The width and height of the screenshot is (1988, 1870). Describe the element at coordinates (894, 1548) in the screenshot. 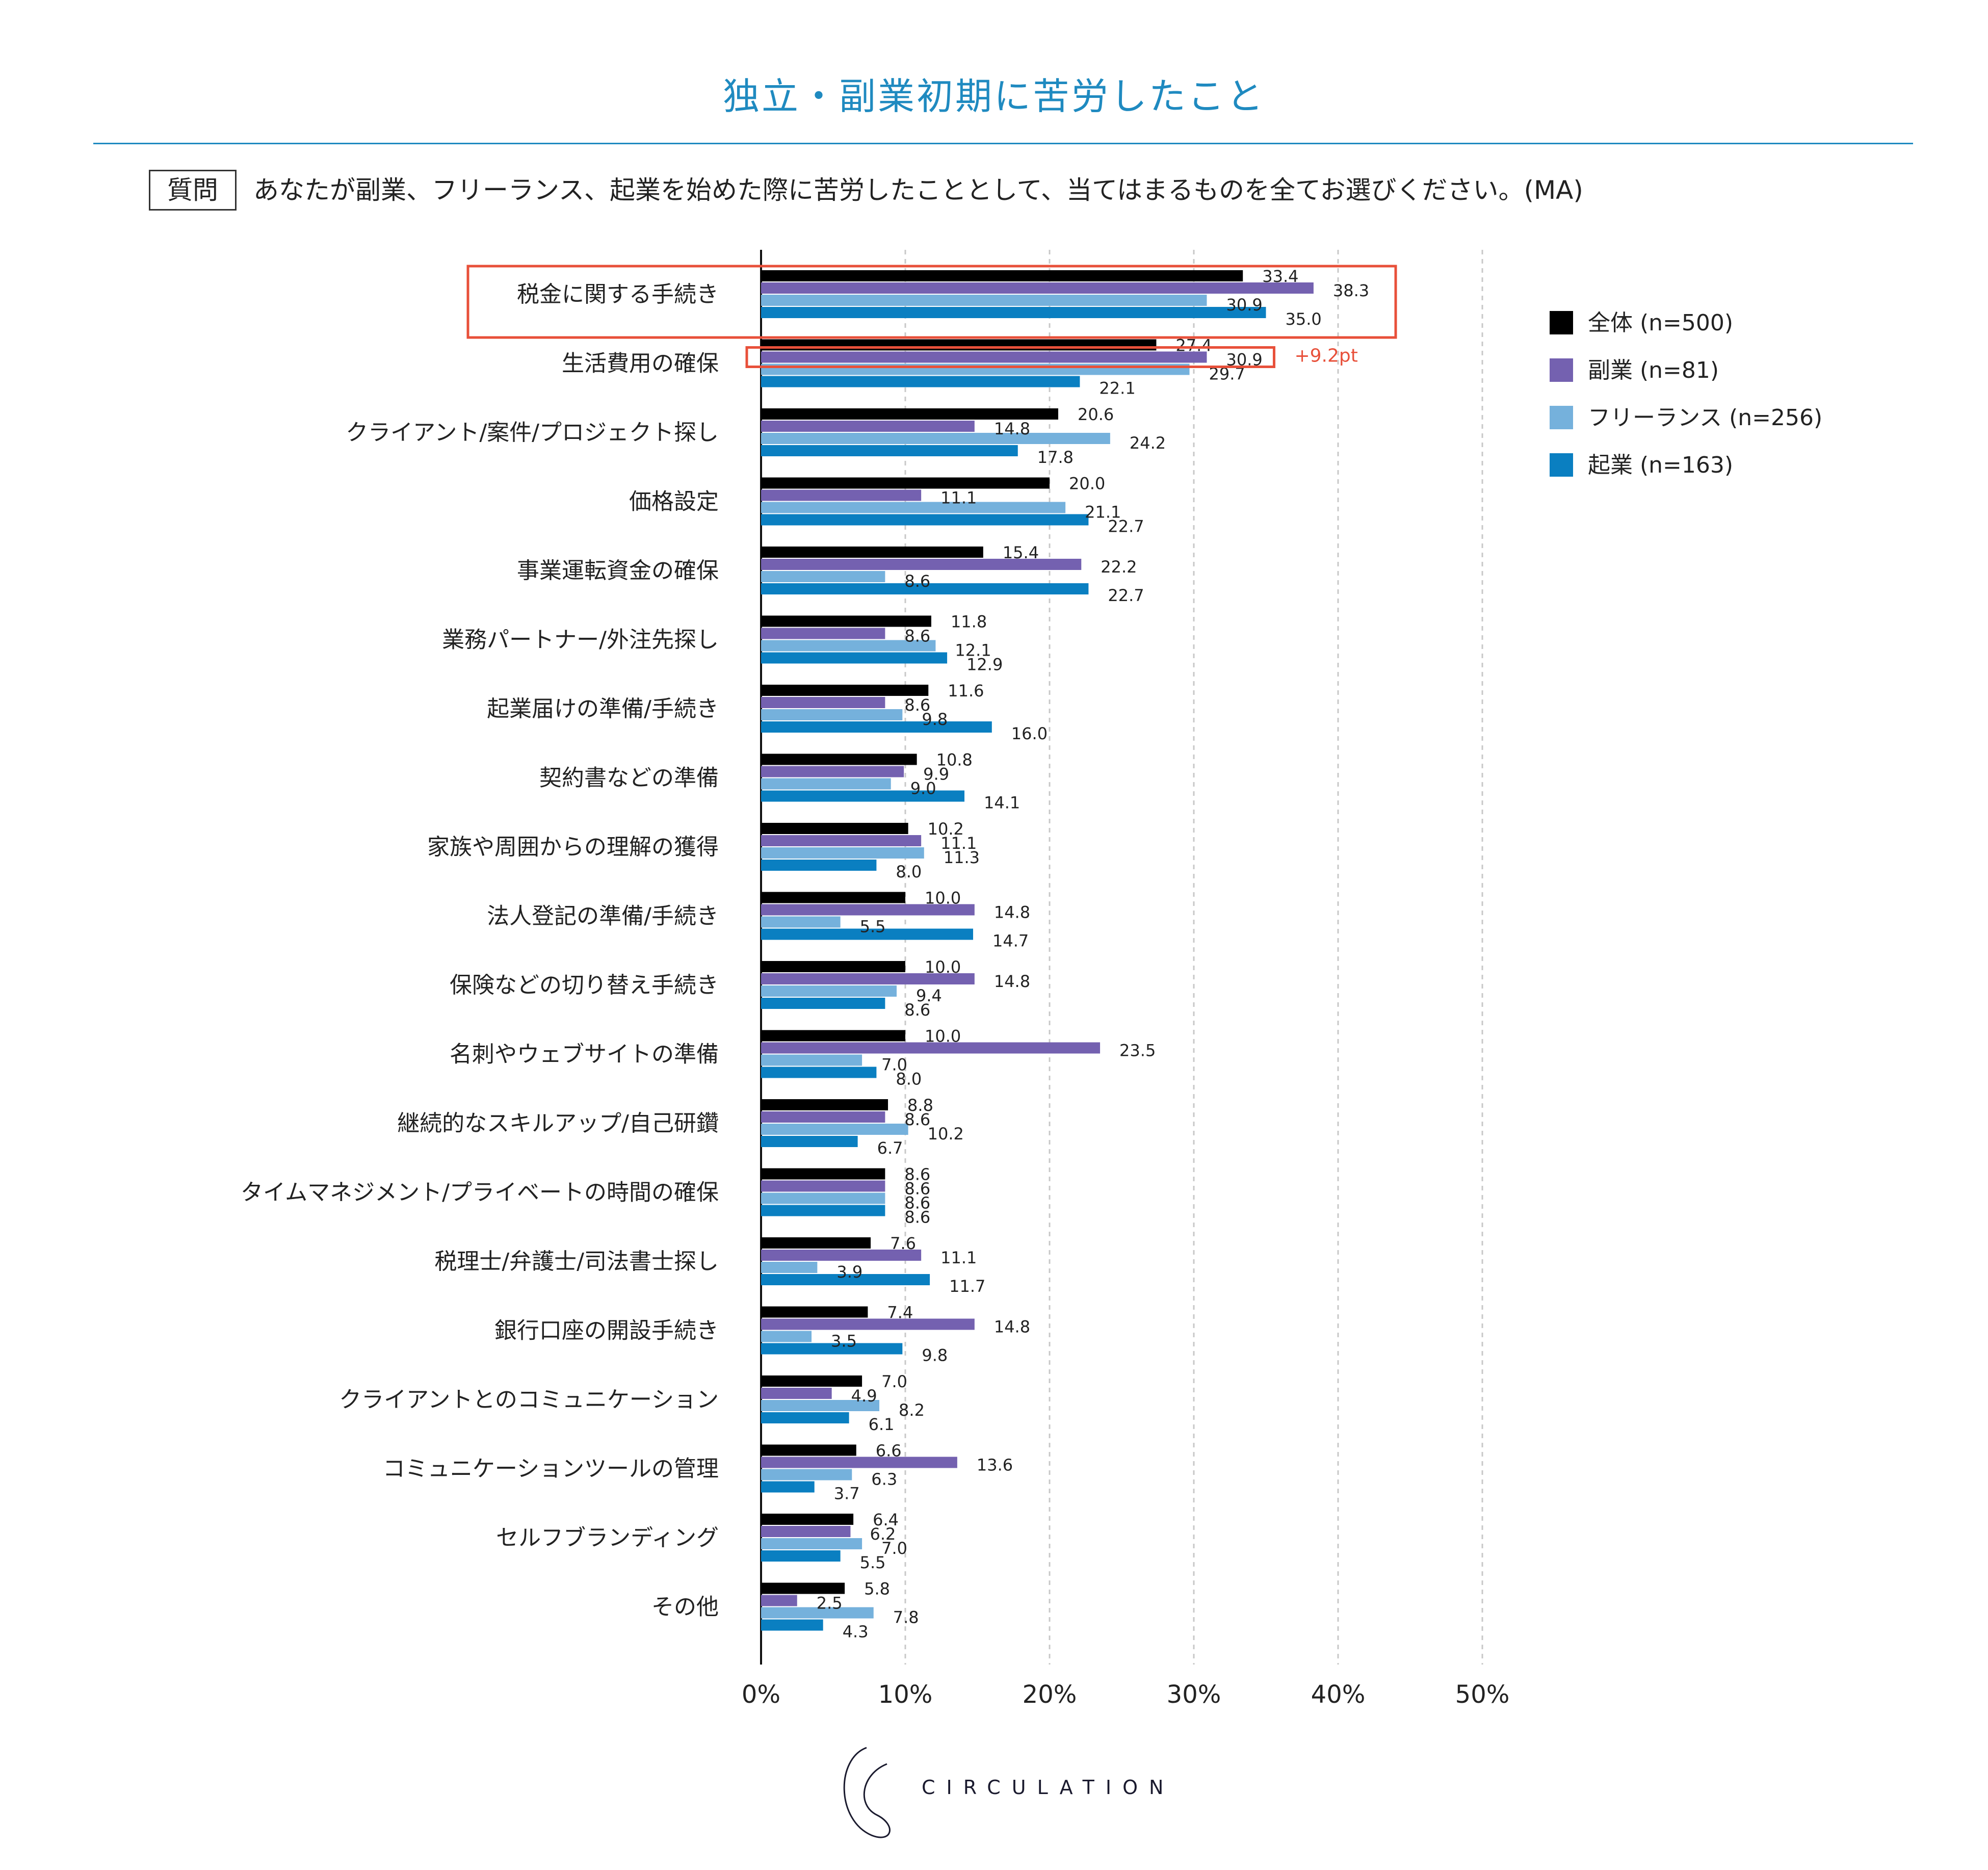

I see `value-label: 7.0` at that location.